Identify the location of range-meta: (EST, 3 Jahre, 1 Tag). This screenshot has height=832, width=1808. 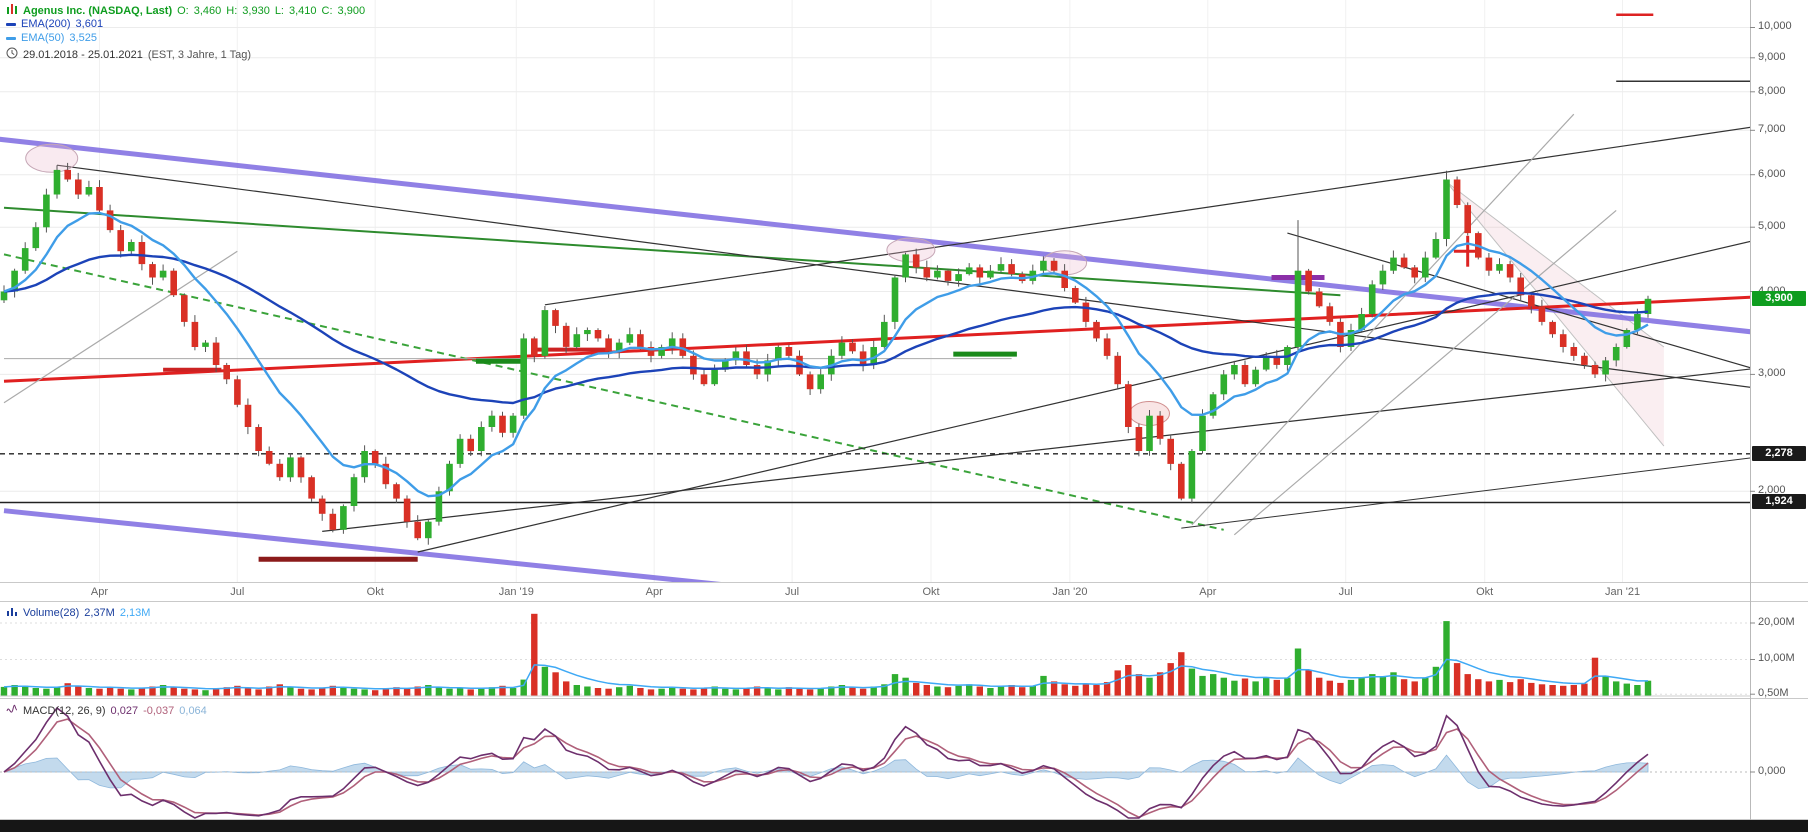
(199, 54).